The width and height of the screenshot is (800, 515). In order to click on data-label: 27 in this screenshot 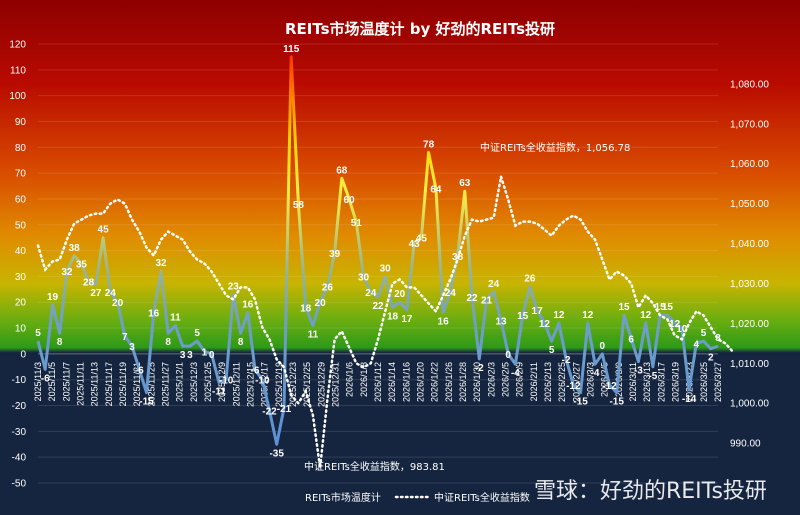, I will do `click(96, 293)`.